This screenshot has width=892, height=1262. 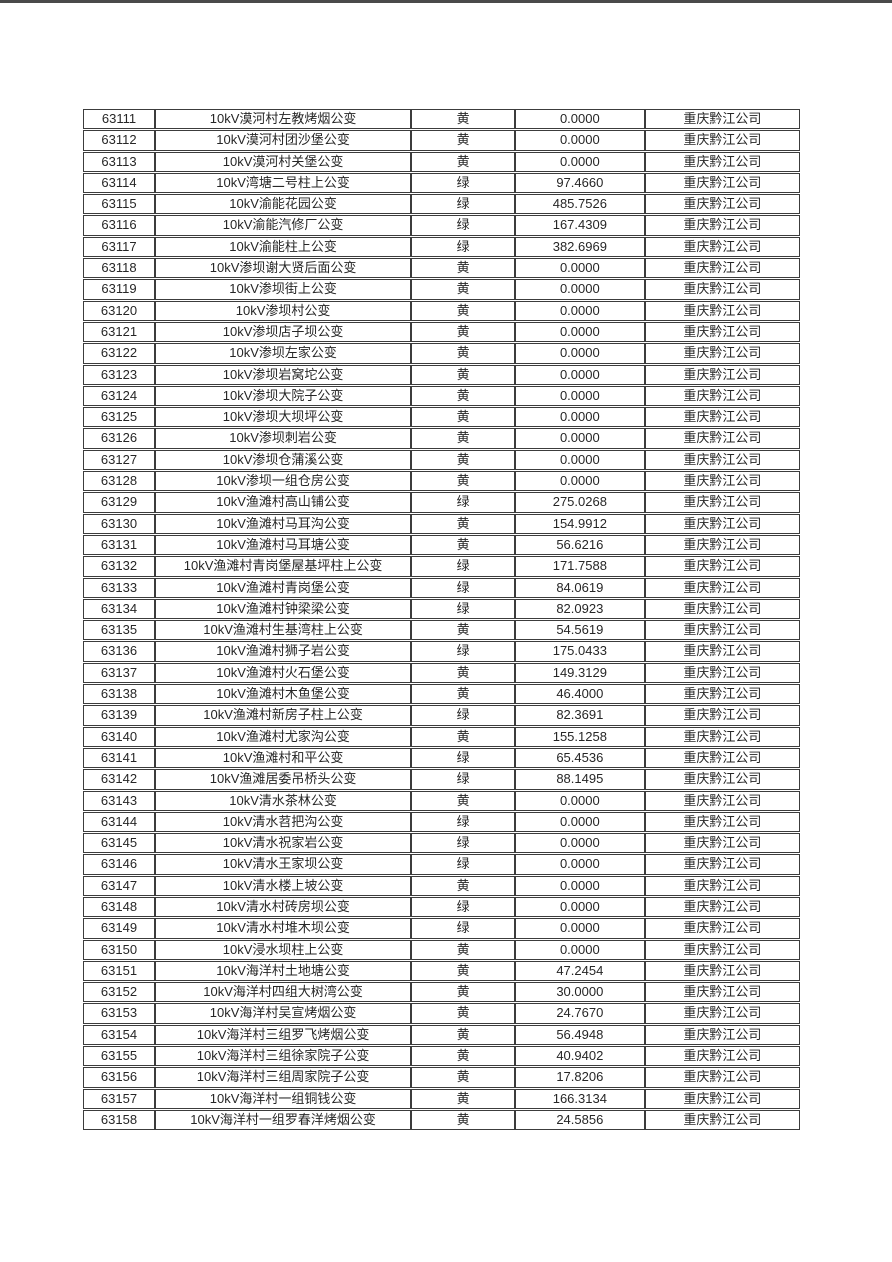 What do you see at coordinates (441, 907) in the screenshot?
I see `table-row: 63148 10kV清水村砖房坝公变 绿 0.0000 重庆黔江公司` at bounding box center [441, 907].